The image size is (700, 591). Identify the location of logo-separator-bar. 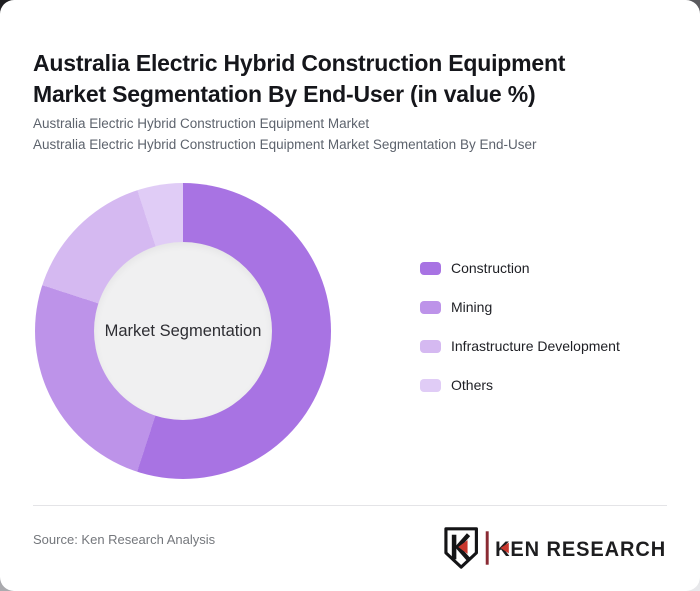
(487, 548).